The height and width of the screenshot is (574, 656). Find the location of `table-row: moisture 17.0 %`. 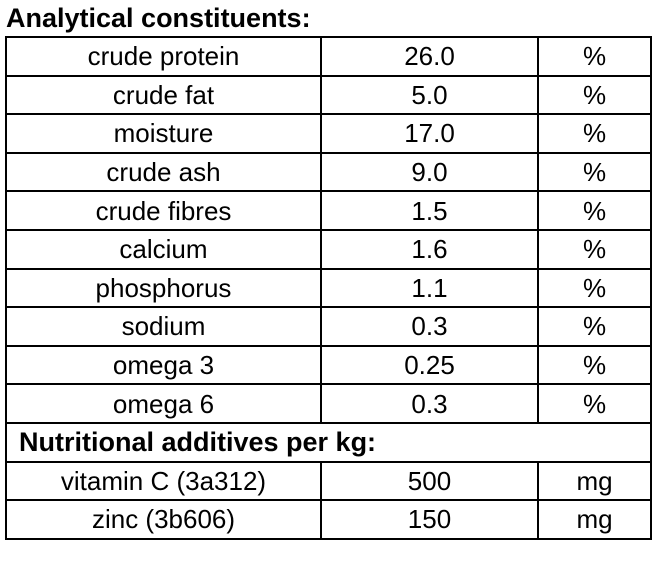

table-row: moisture 17.0 % is located at coordinates (328, 133).